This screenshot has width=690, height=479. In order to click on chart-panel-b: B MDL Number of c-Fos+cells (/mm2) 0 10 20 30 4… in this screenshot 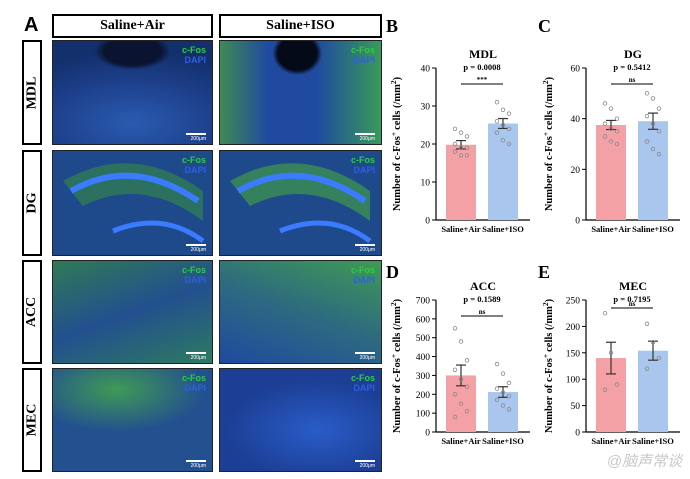, I will do `click(458, 125)`.